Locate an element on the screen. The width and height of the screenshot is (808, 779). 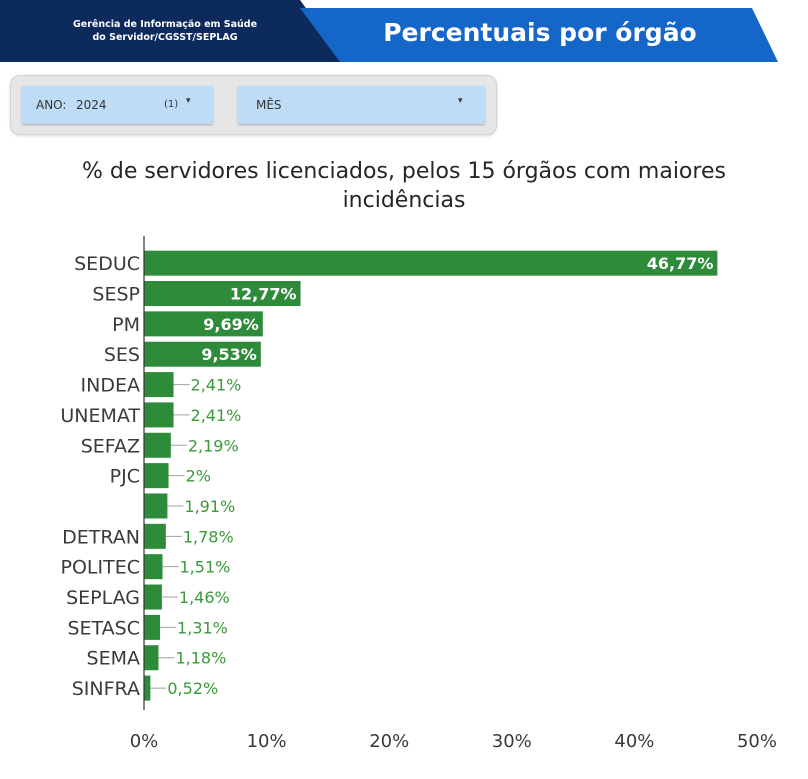
category-label: SETASC is located at coordinates (103, 628).